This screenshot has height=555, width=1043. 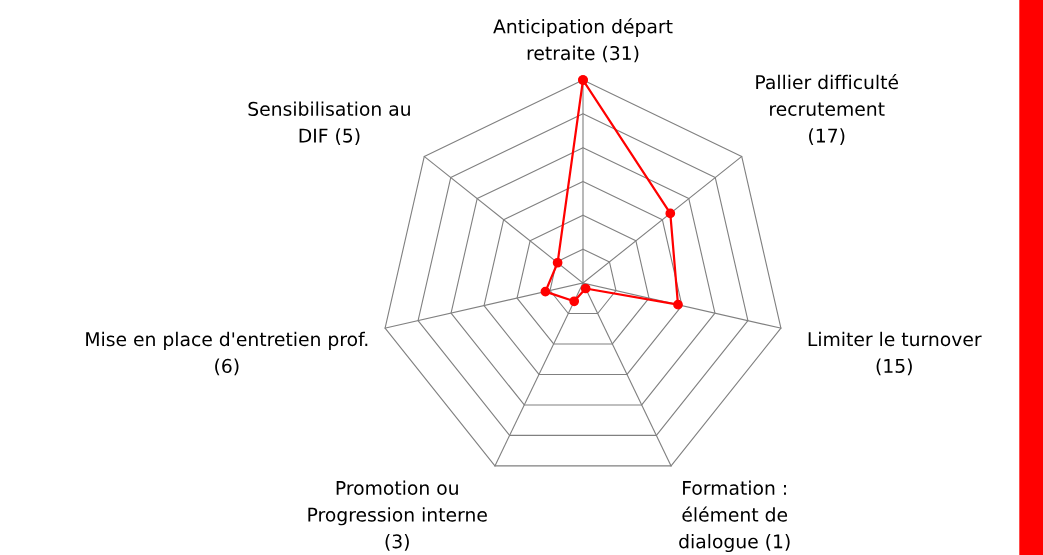 What do you see at coordinates (397, 515) in the screenshot?
I see `spoke-label: Promotion ou Progression interne (3)` at bounding box center [397, 515].